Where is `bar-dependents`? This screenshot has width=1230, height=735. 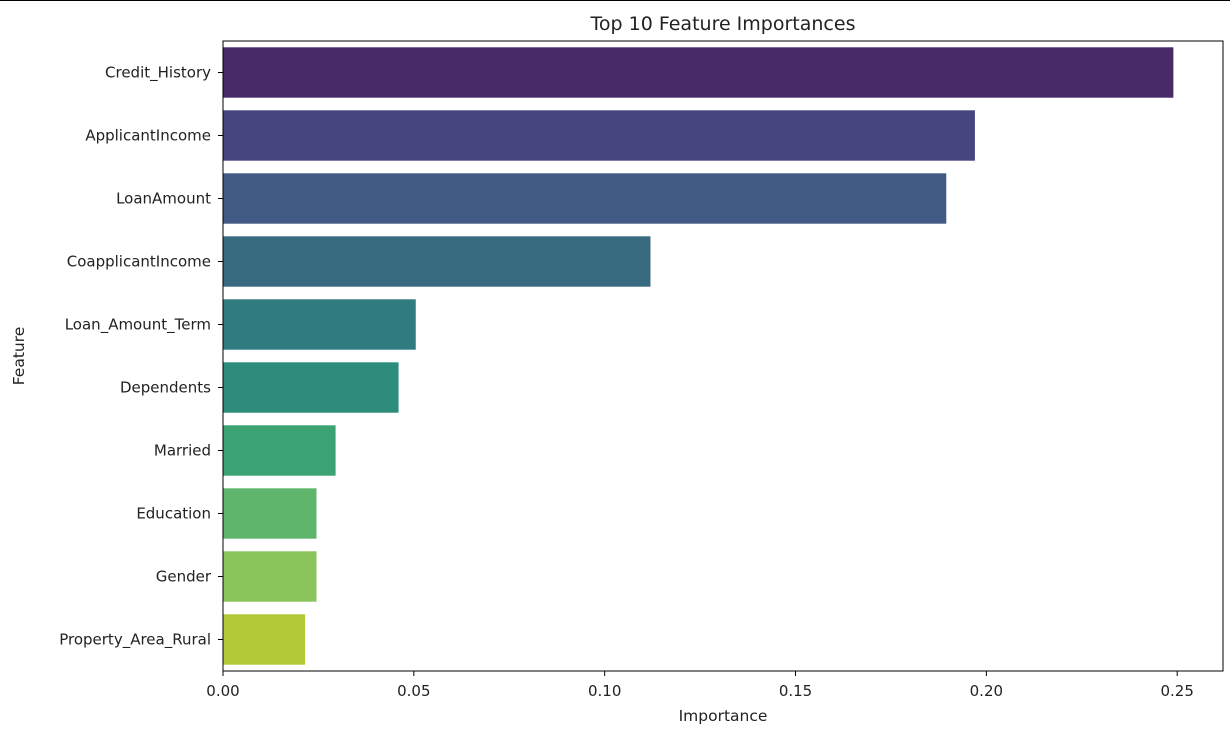
bar-dependents is located at coordinates (311, 387).